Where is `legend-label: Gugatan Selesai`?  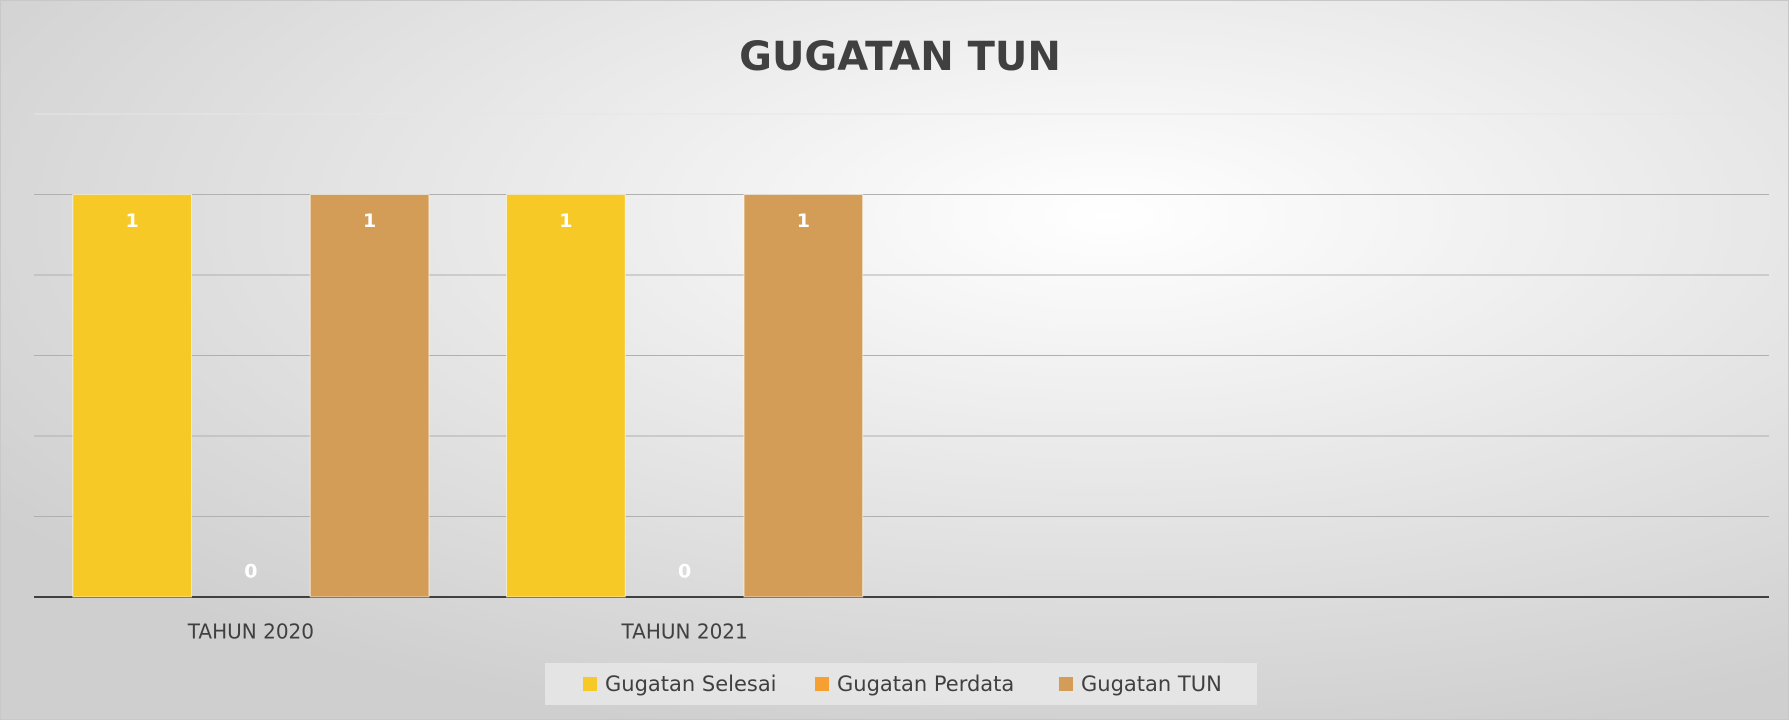 legend-label: Gugatan Selesai is located at coordinates (691, 684).